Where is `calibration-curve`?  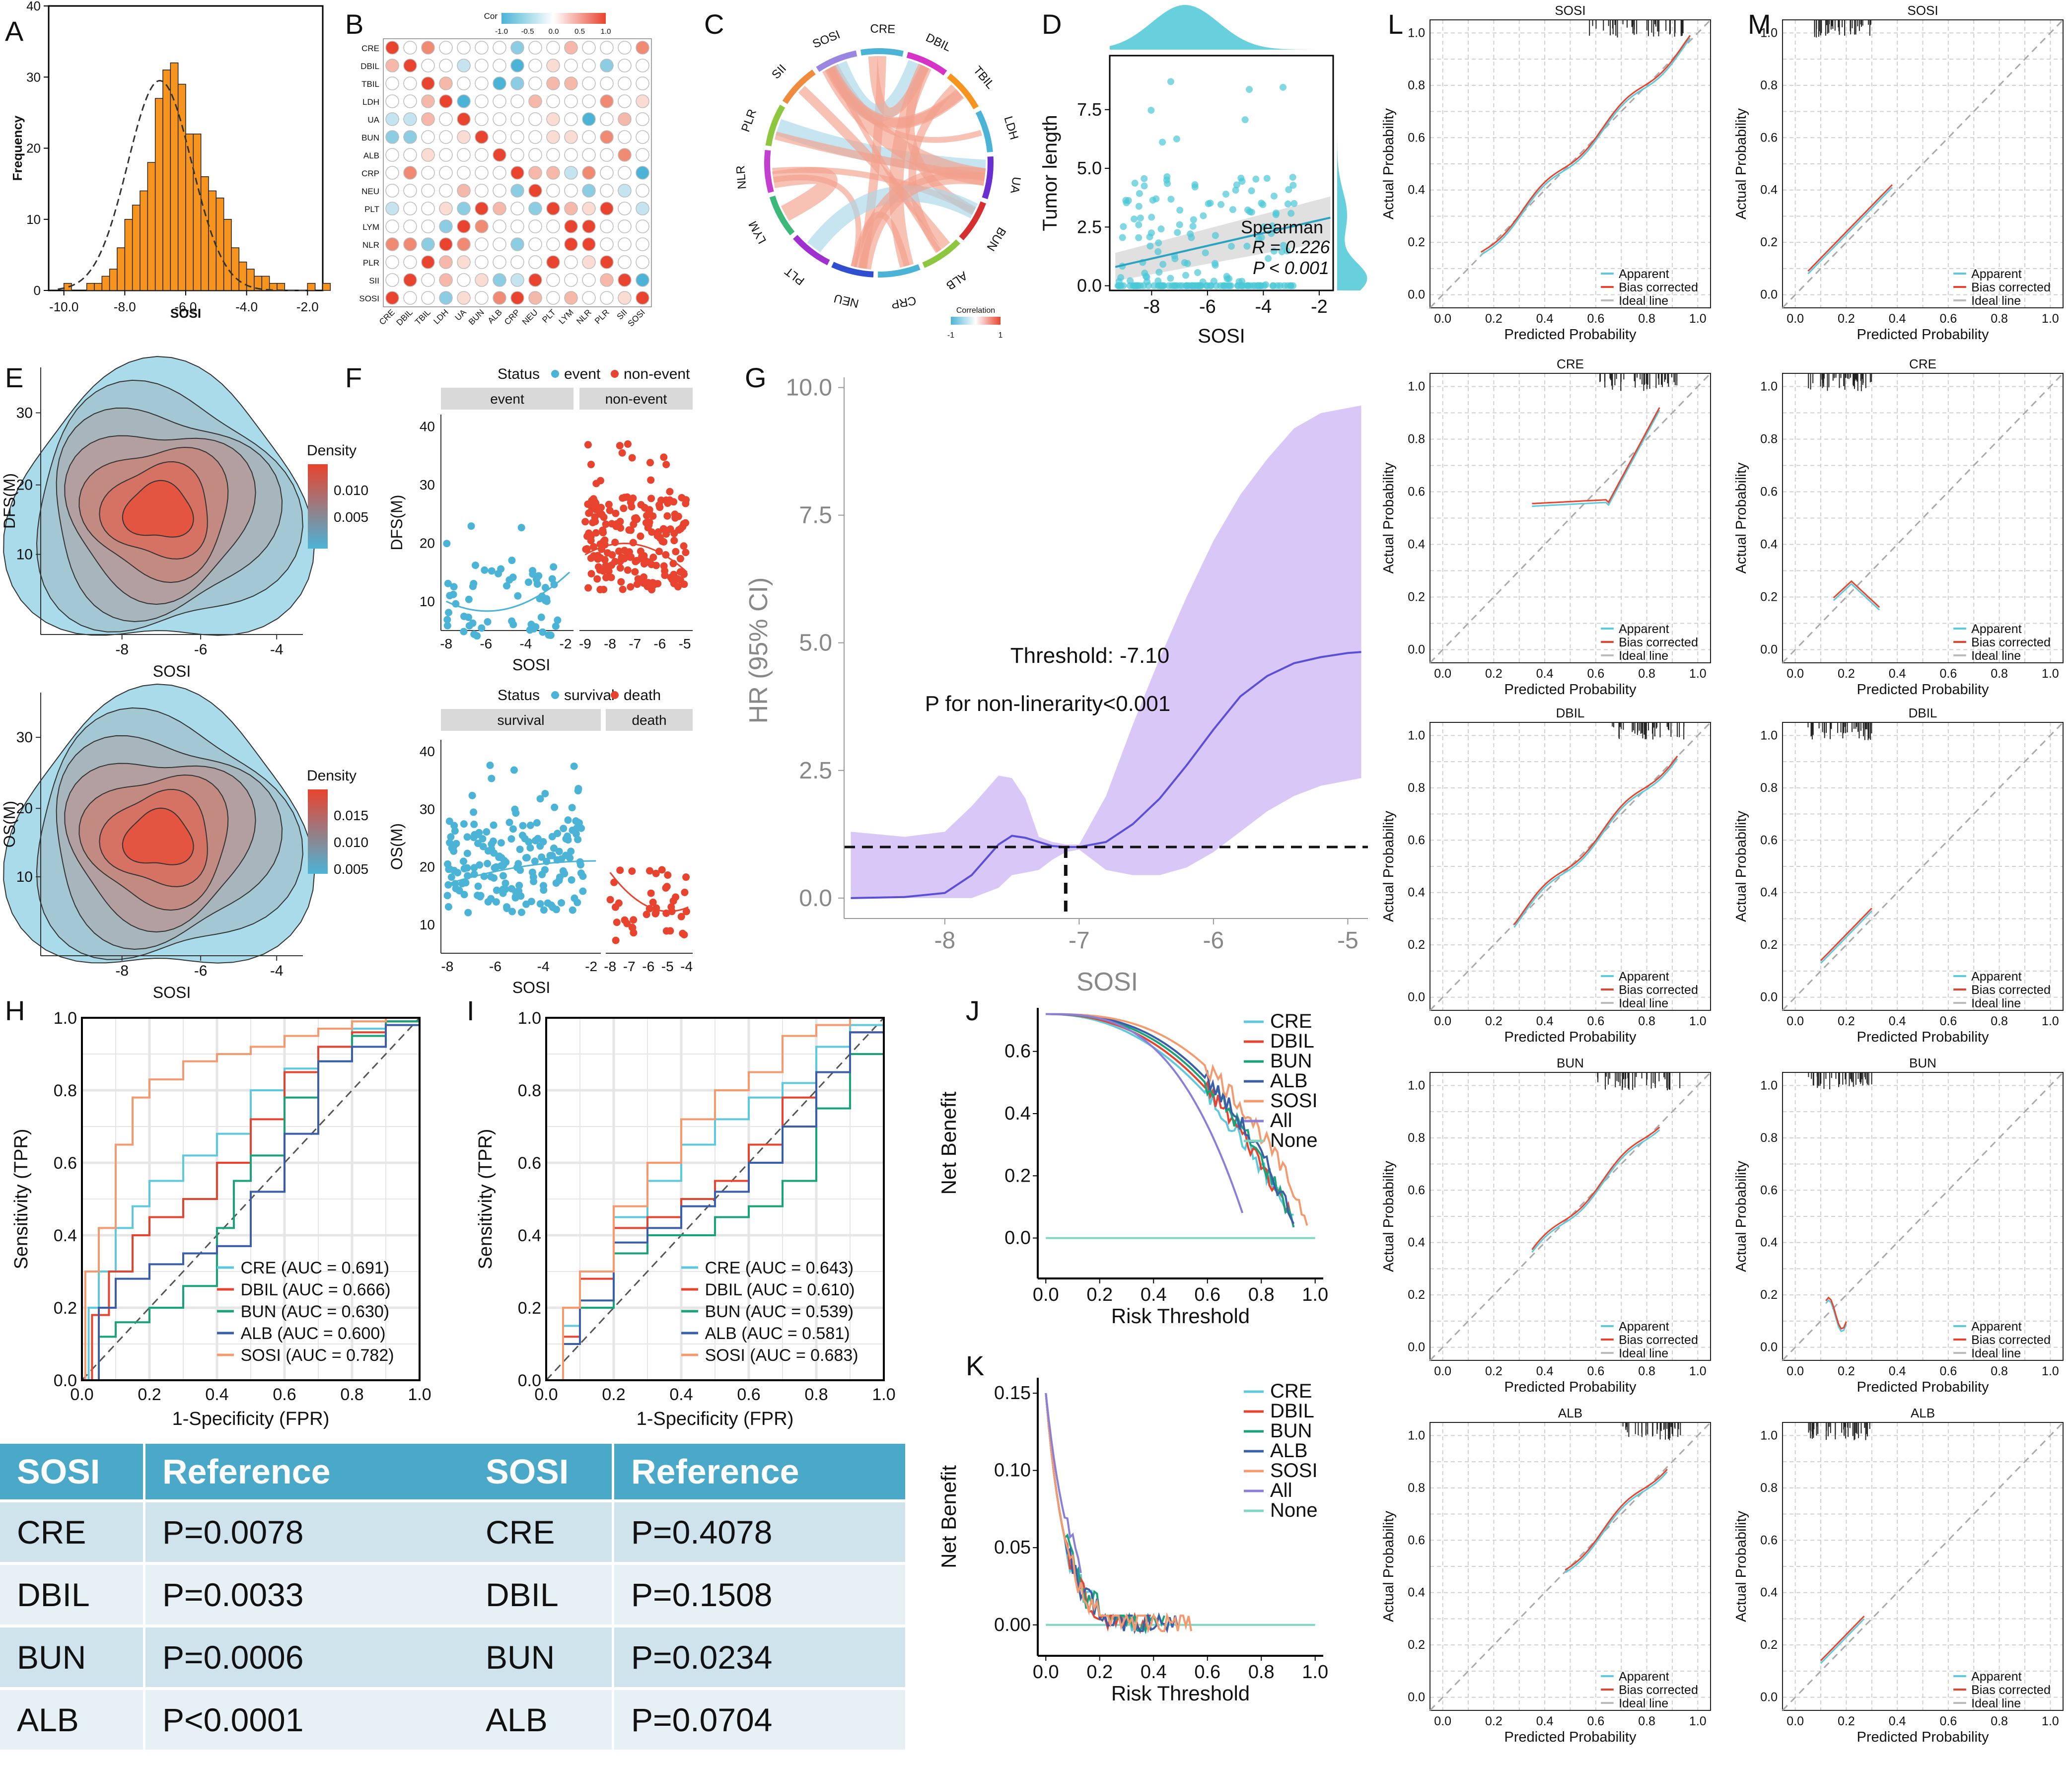 calibration-curve is located at coordinates (1850, 228).